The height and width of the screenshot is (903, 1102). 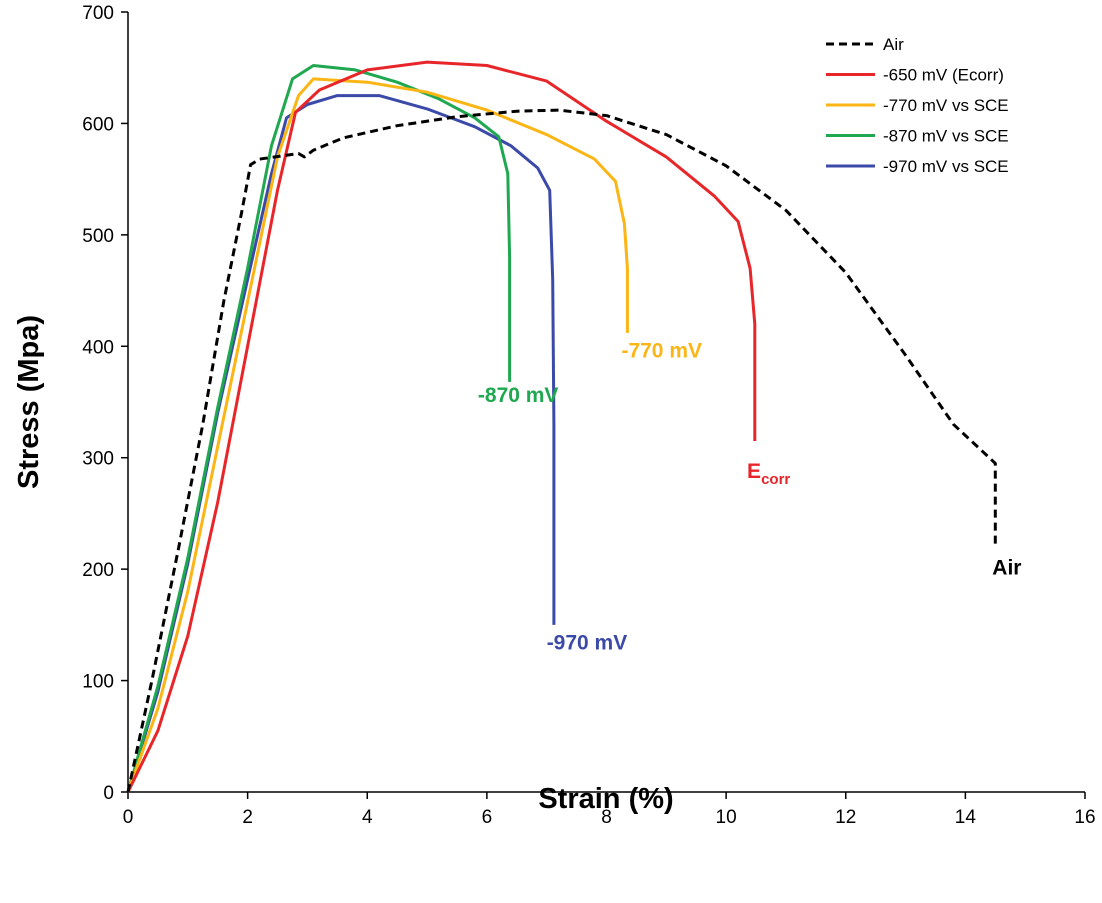 I want to click on x-tick-label: 16, so click(x=1084, y=817).